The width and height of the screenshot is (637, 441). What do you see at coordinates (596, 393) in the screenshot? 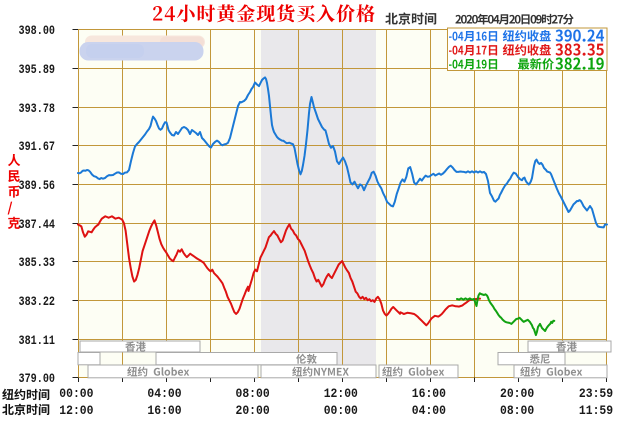
I see `svg-text: 23:59` at bounding box center [596, 393].